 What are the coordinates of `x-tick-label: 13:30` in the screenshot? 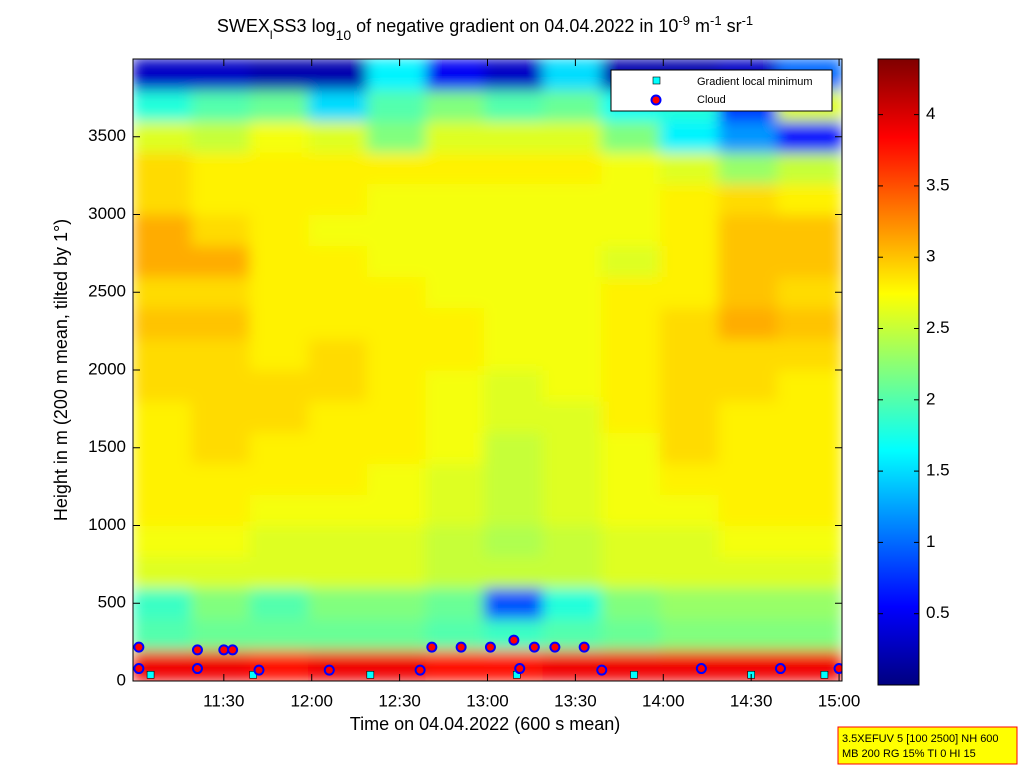 It's located at (575, 700).